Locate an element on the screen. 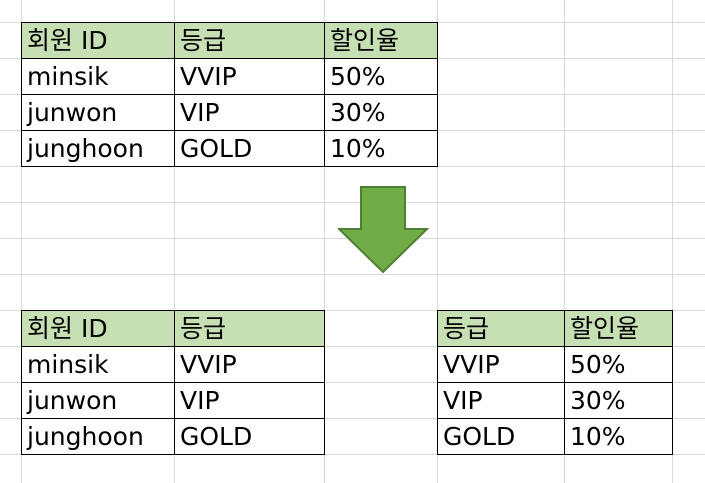  table-row: VVIP 50% is located at coordinates (555, 364).